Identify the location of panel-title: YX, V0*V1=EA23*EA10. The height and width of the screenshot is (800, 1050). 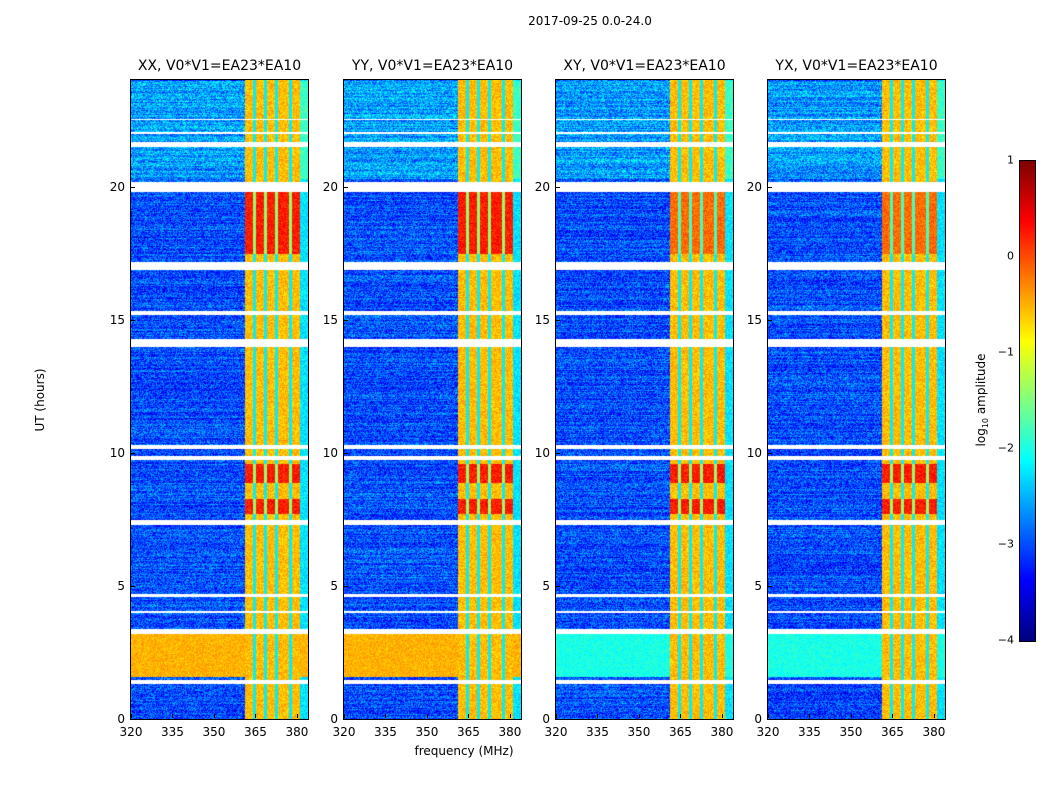
(856, 66).